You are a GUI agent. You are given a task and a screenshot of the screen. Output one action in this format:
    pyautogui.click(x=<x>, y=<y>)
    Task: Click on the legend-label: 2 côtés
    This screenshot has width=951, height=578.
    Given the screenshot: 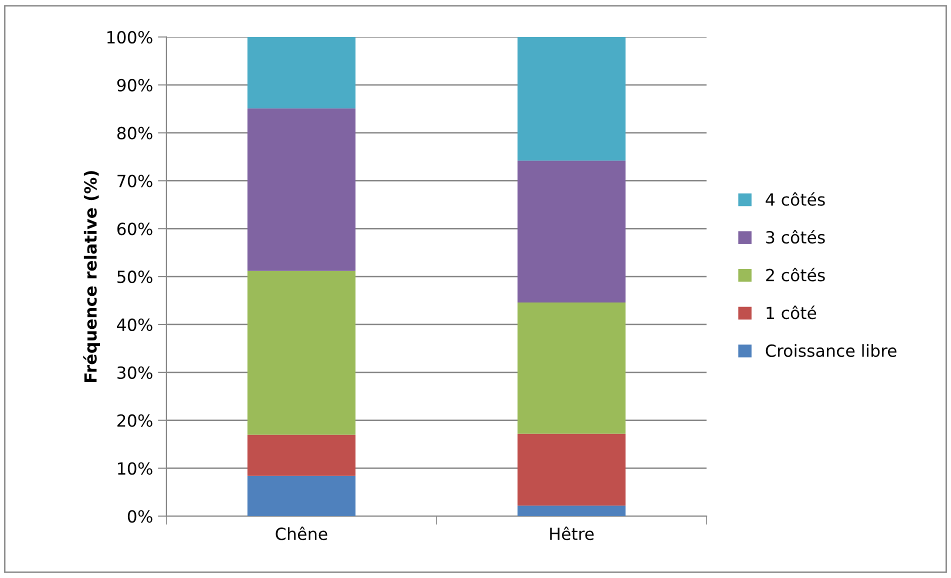 What is the action you would take?
    pyautogui.click(x=795, y=275)
    